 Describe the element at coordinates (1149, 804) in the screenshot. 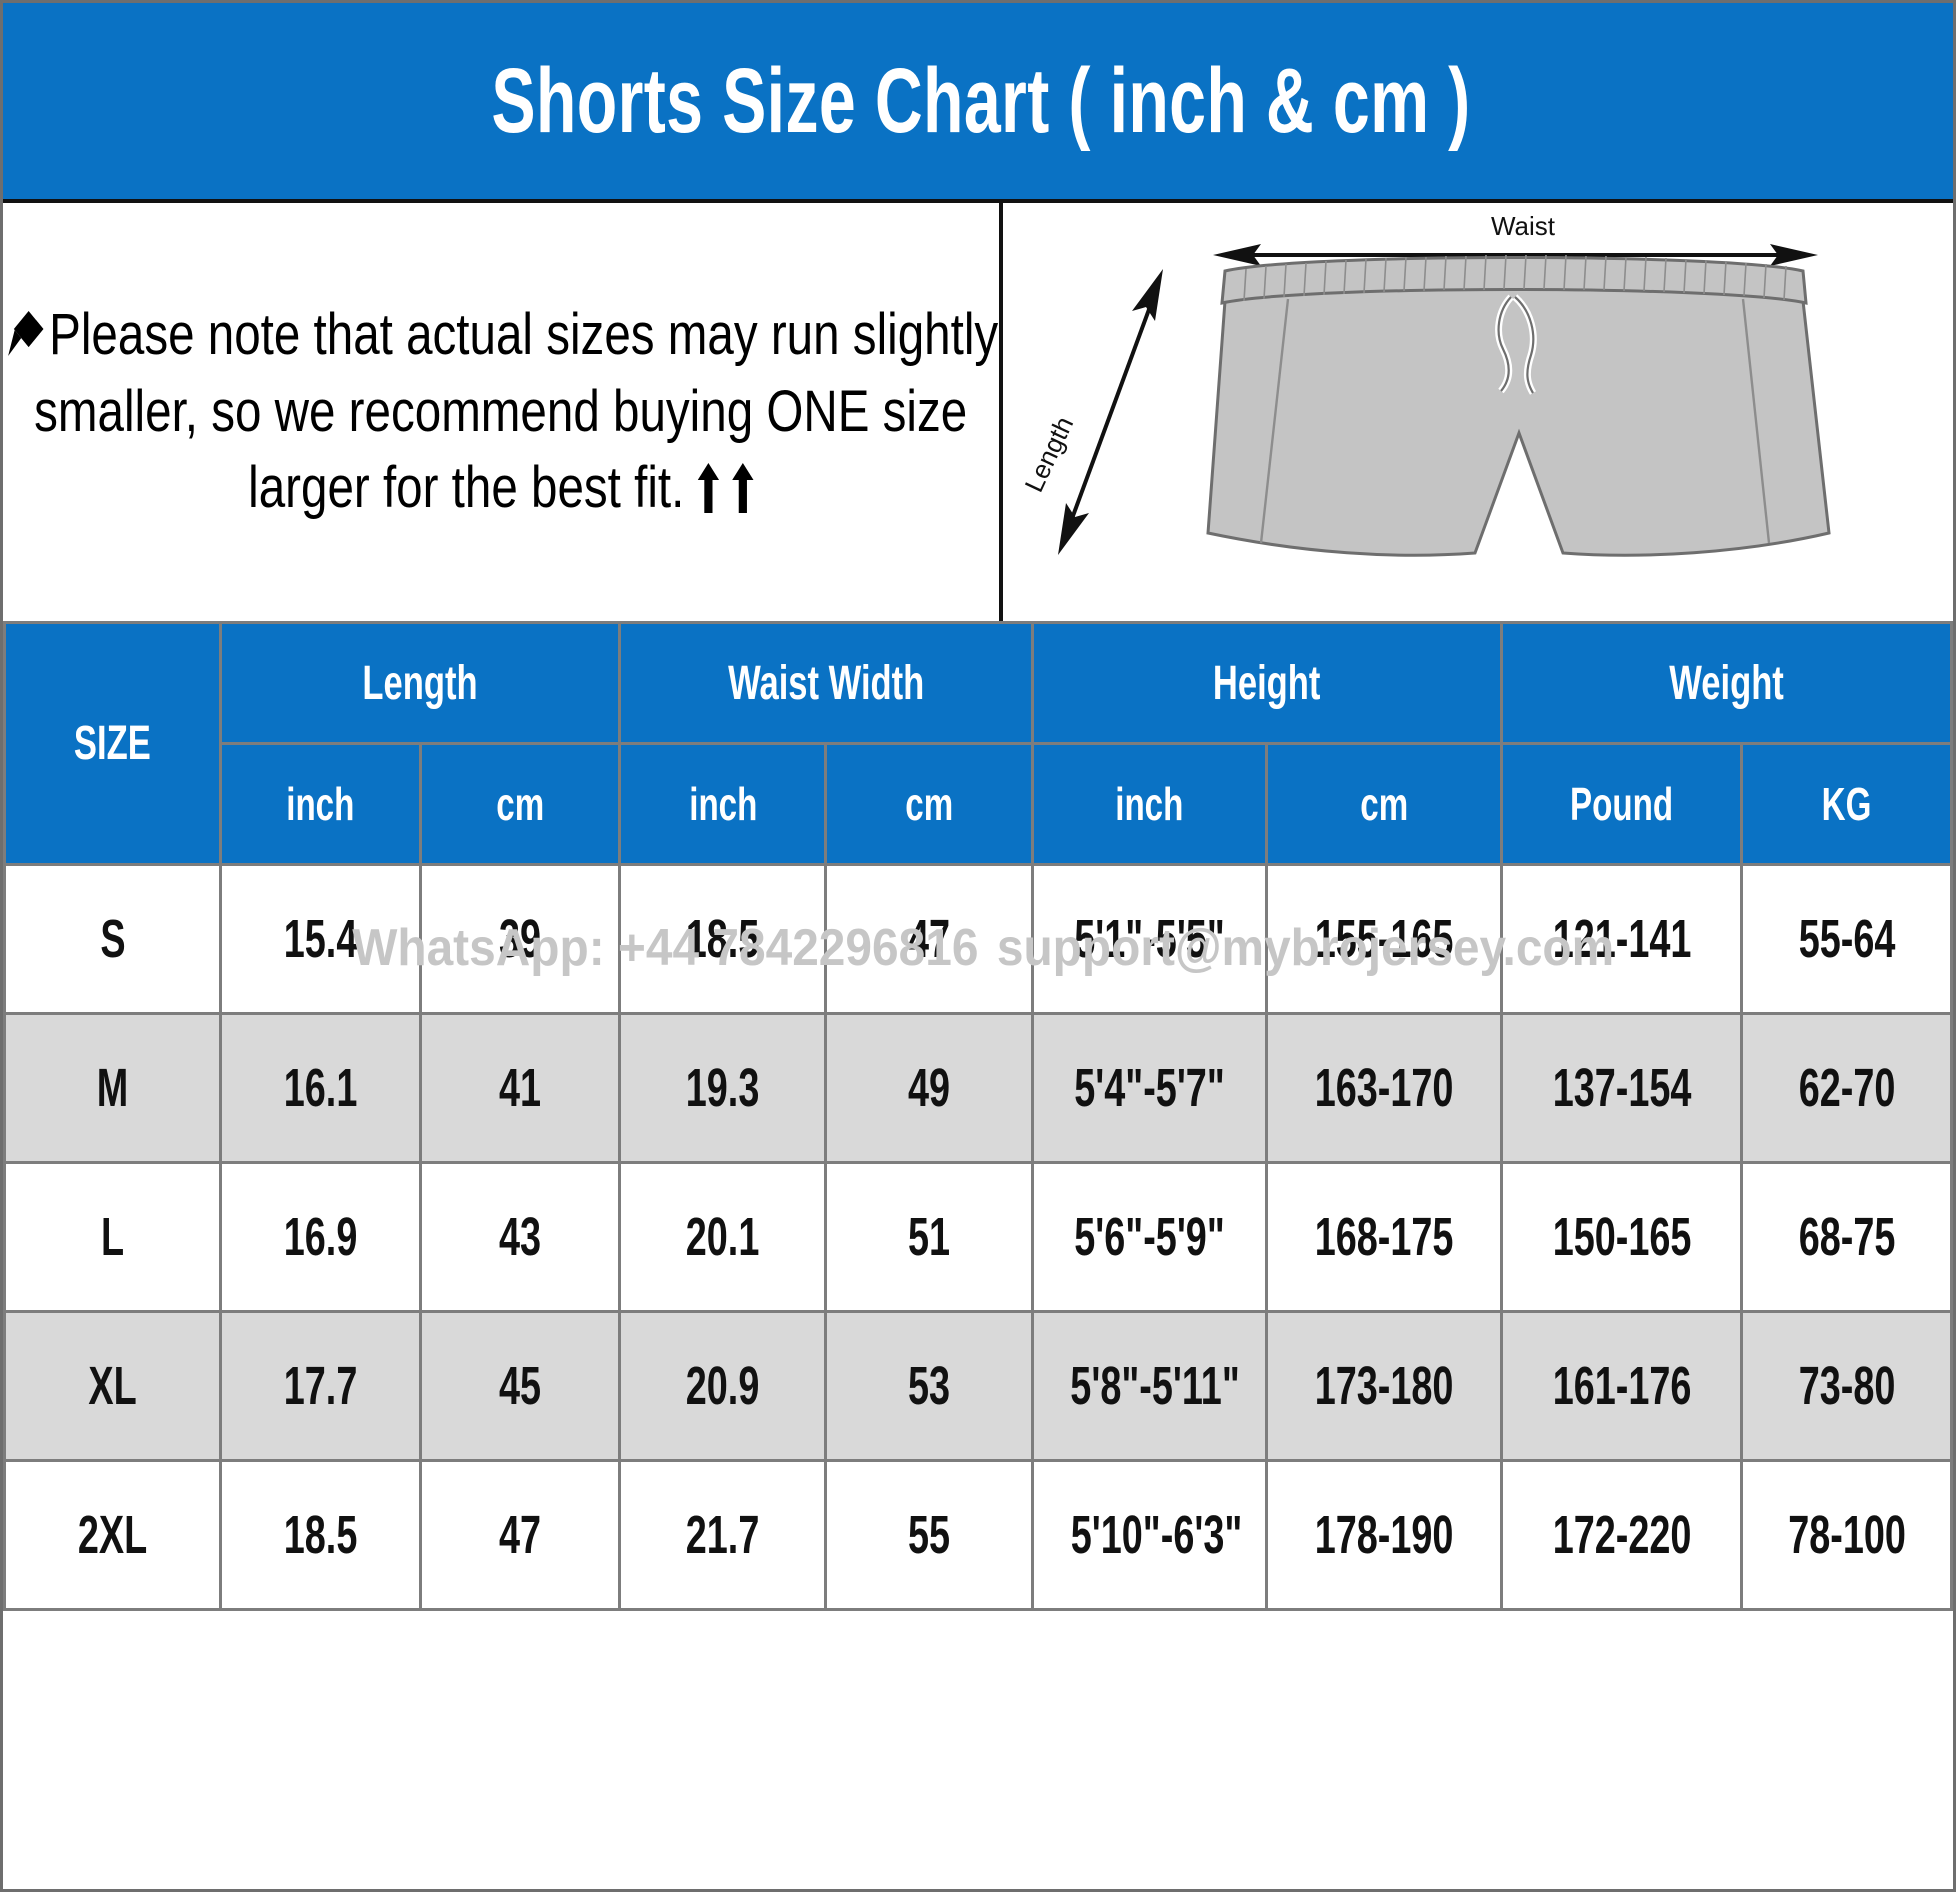

I see `col-header-height-inch: inch` at that location.